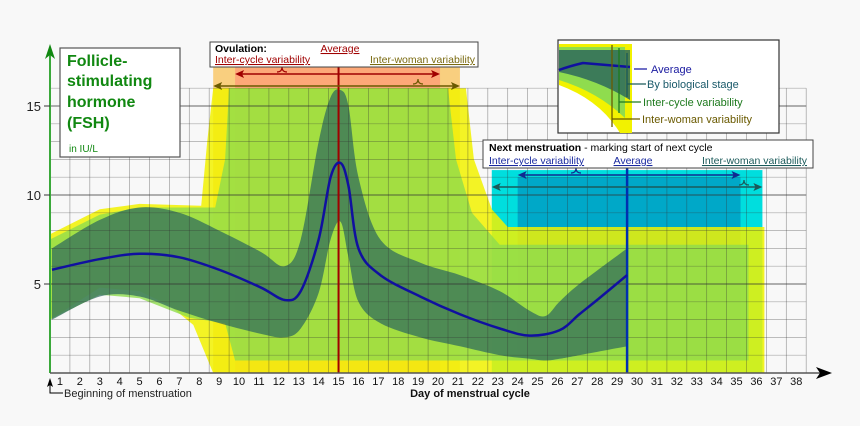 This screenshot has height=426, width=860. I want to click on x-tick-label: 33, so click(697, 382).